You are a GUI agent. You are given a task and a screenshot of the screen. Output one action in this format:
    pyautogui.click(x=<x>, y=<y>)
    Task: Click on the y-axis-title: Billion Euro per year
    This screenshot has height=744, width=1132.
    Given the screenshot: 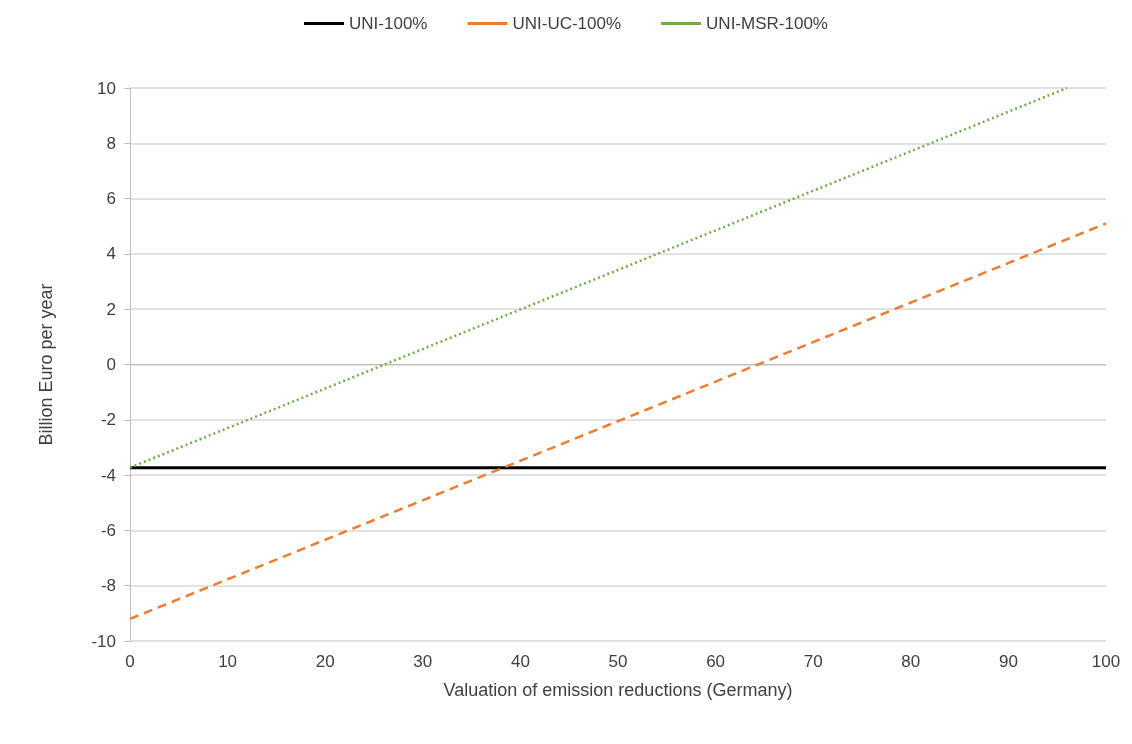 What is the action you would take?
    pyautogui.click(x=46, y=364)
    